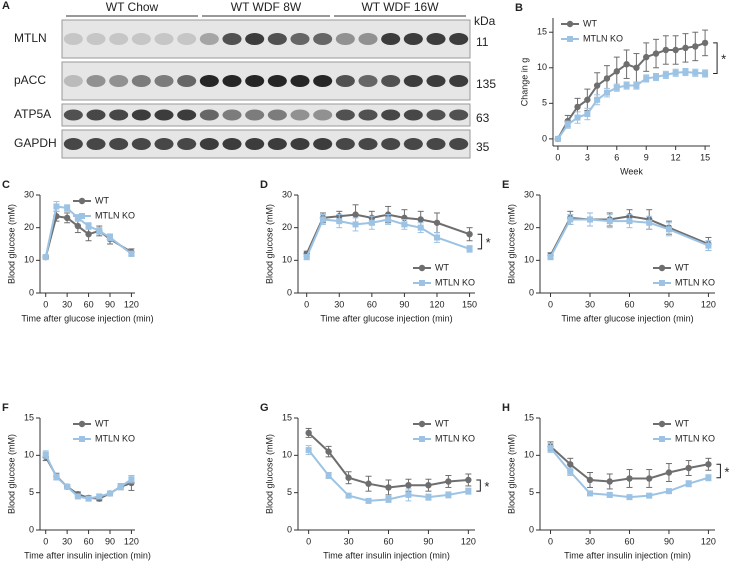 The width and height of the screenshot is (748, 574). What do you see at coordinates (289, 492) in the screenshot?
I see `y-tick-label: 5` at bounding box center [289, 492].